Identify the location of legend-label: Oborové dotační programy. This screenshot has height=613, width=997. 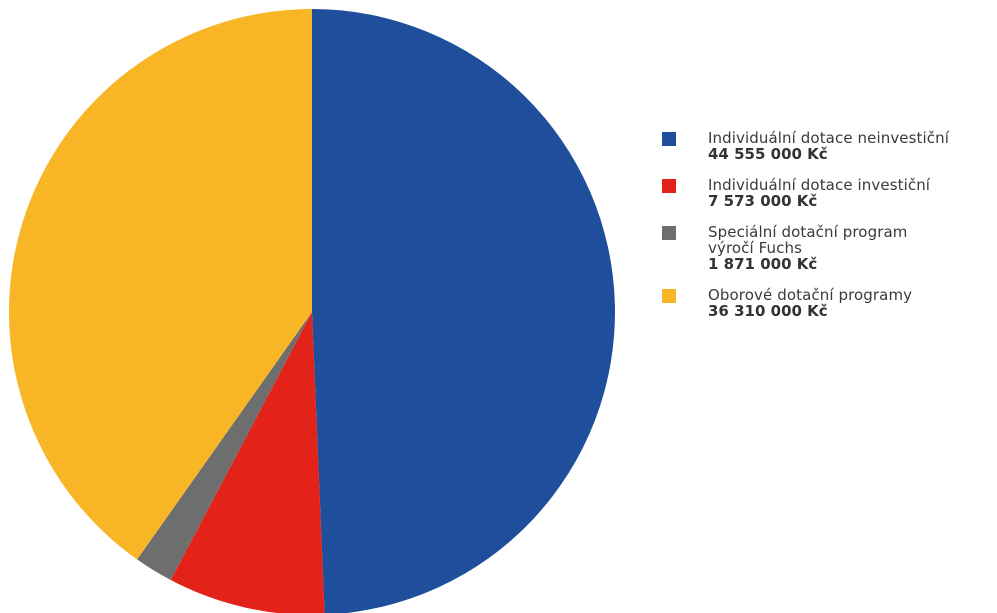
(810, 295).